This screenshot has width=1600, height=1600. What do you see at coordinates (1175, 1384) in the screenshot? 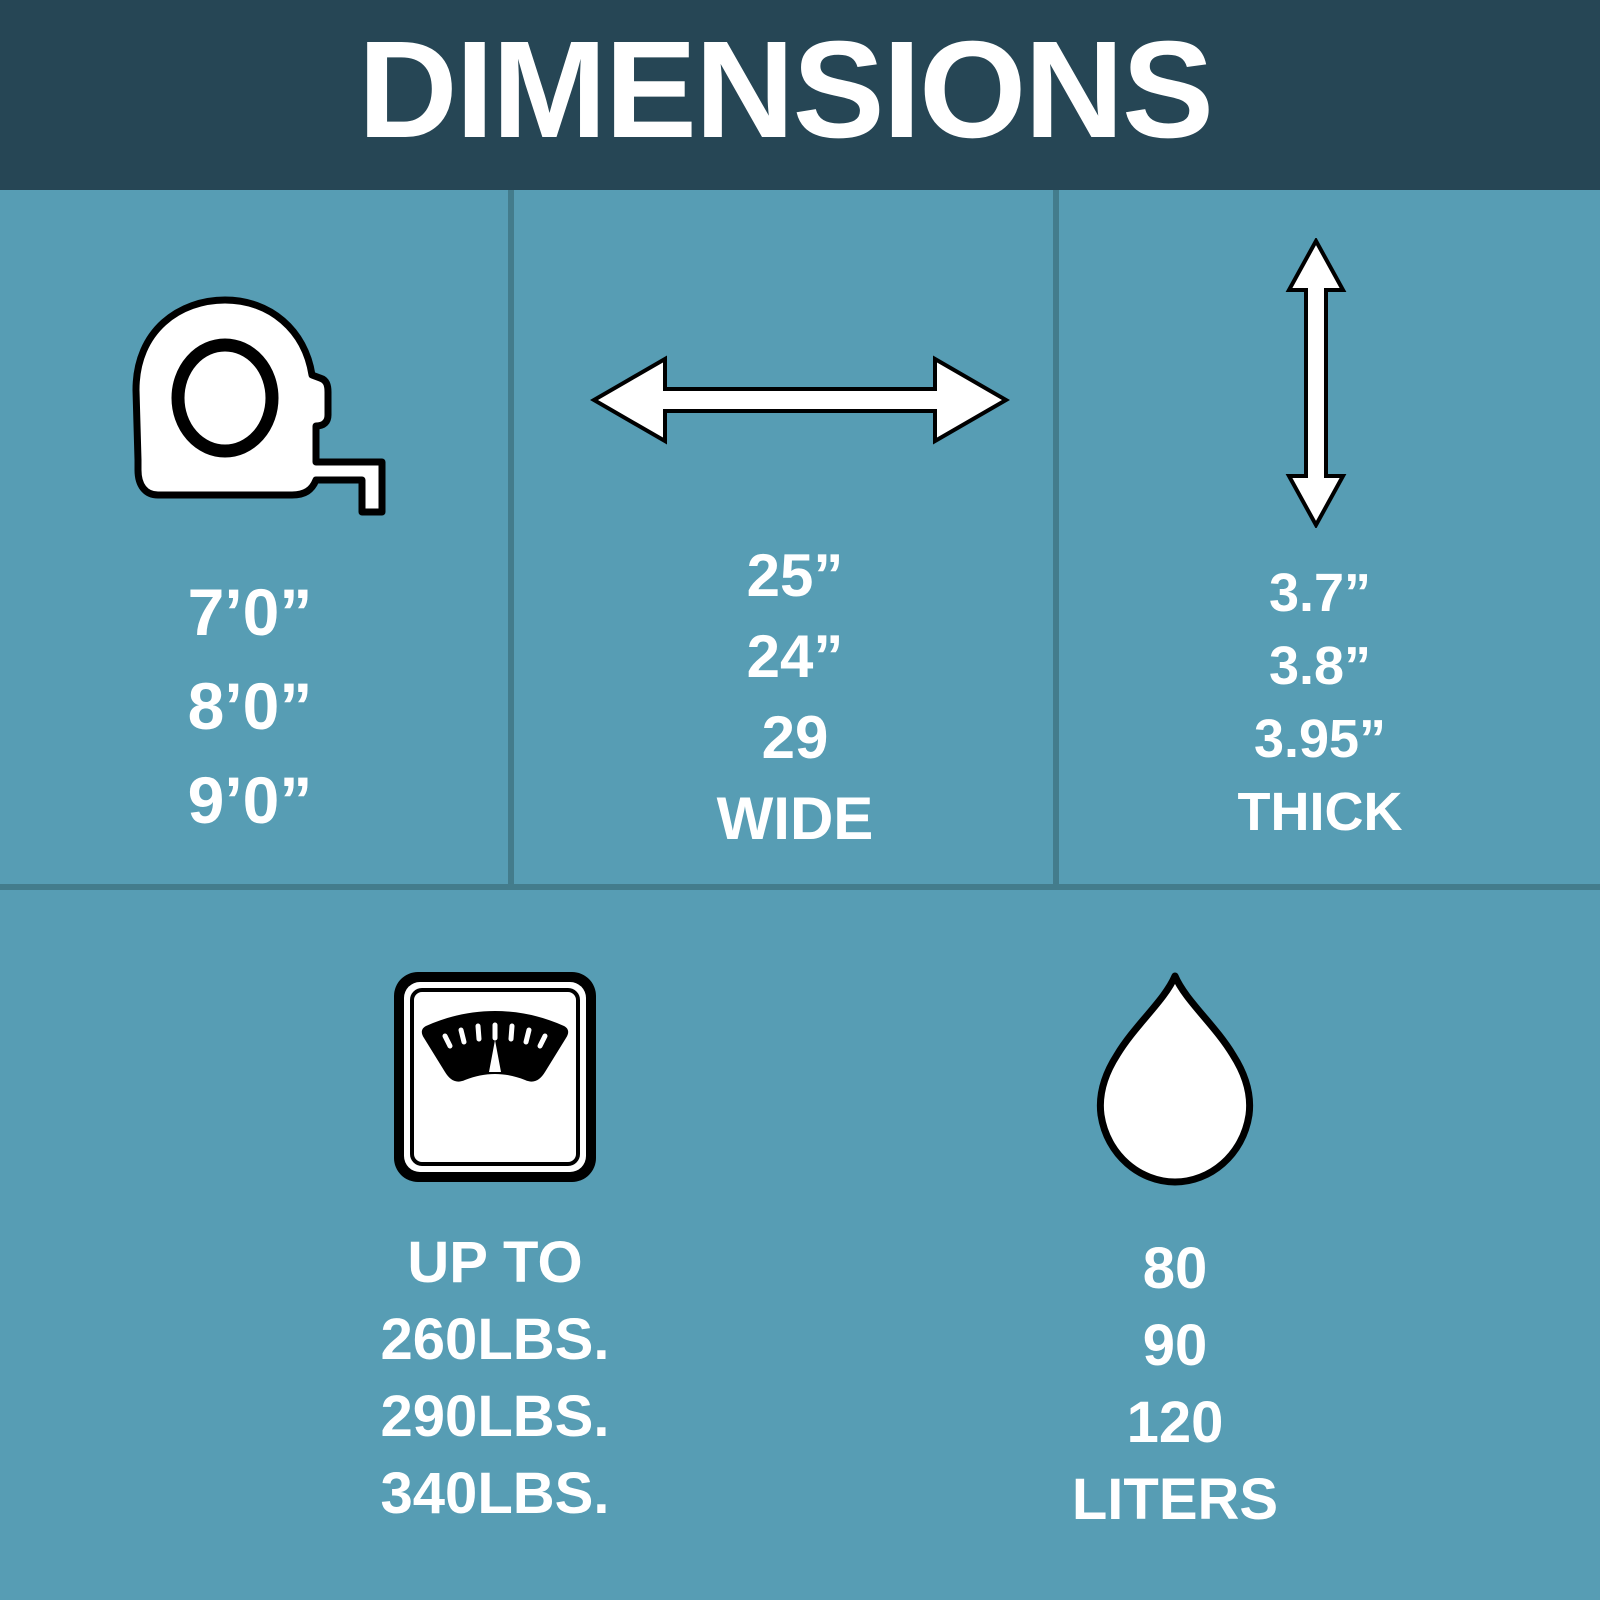
I see `volume-values: 80 90 120 LITERS` at bounding box center [1175, 1384].